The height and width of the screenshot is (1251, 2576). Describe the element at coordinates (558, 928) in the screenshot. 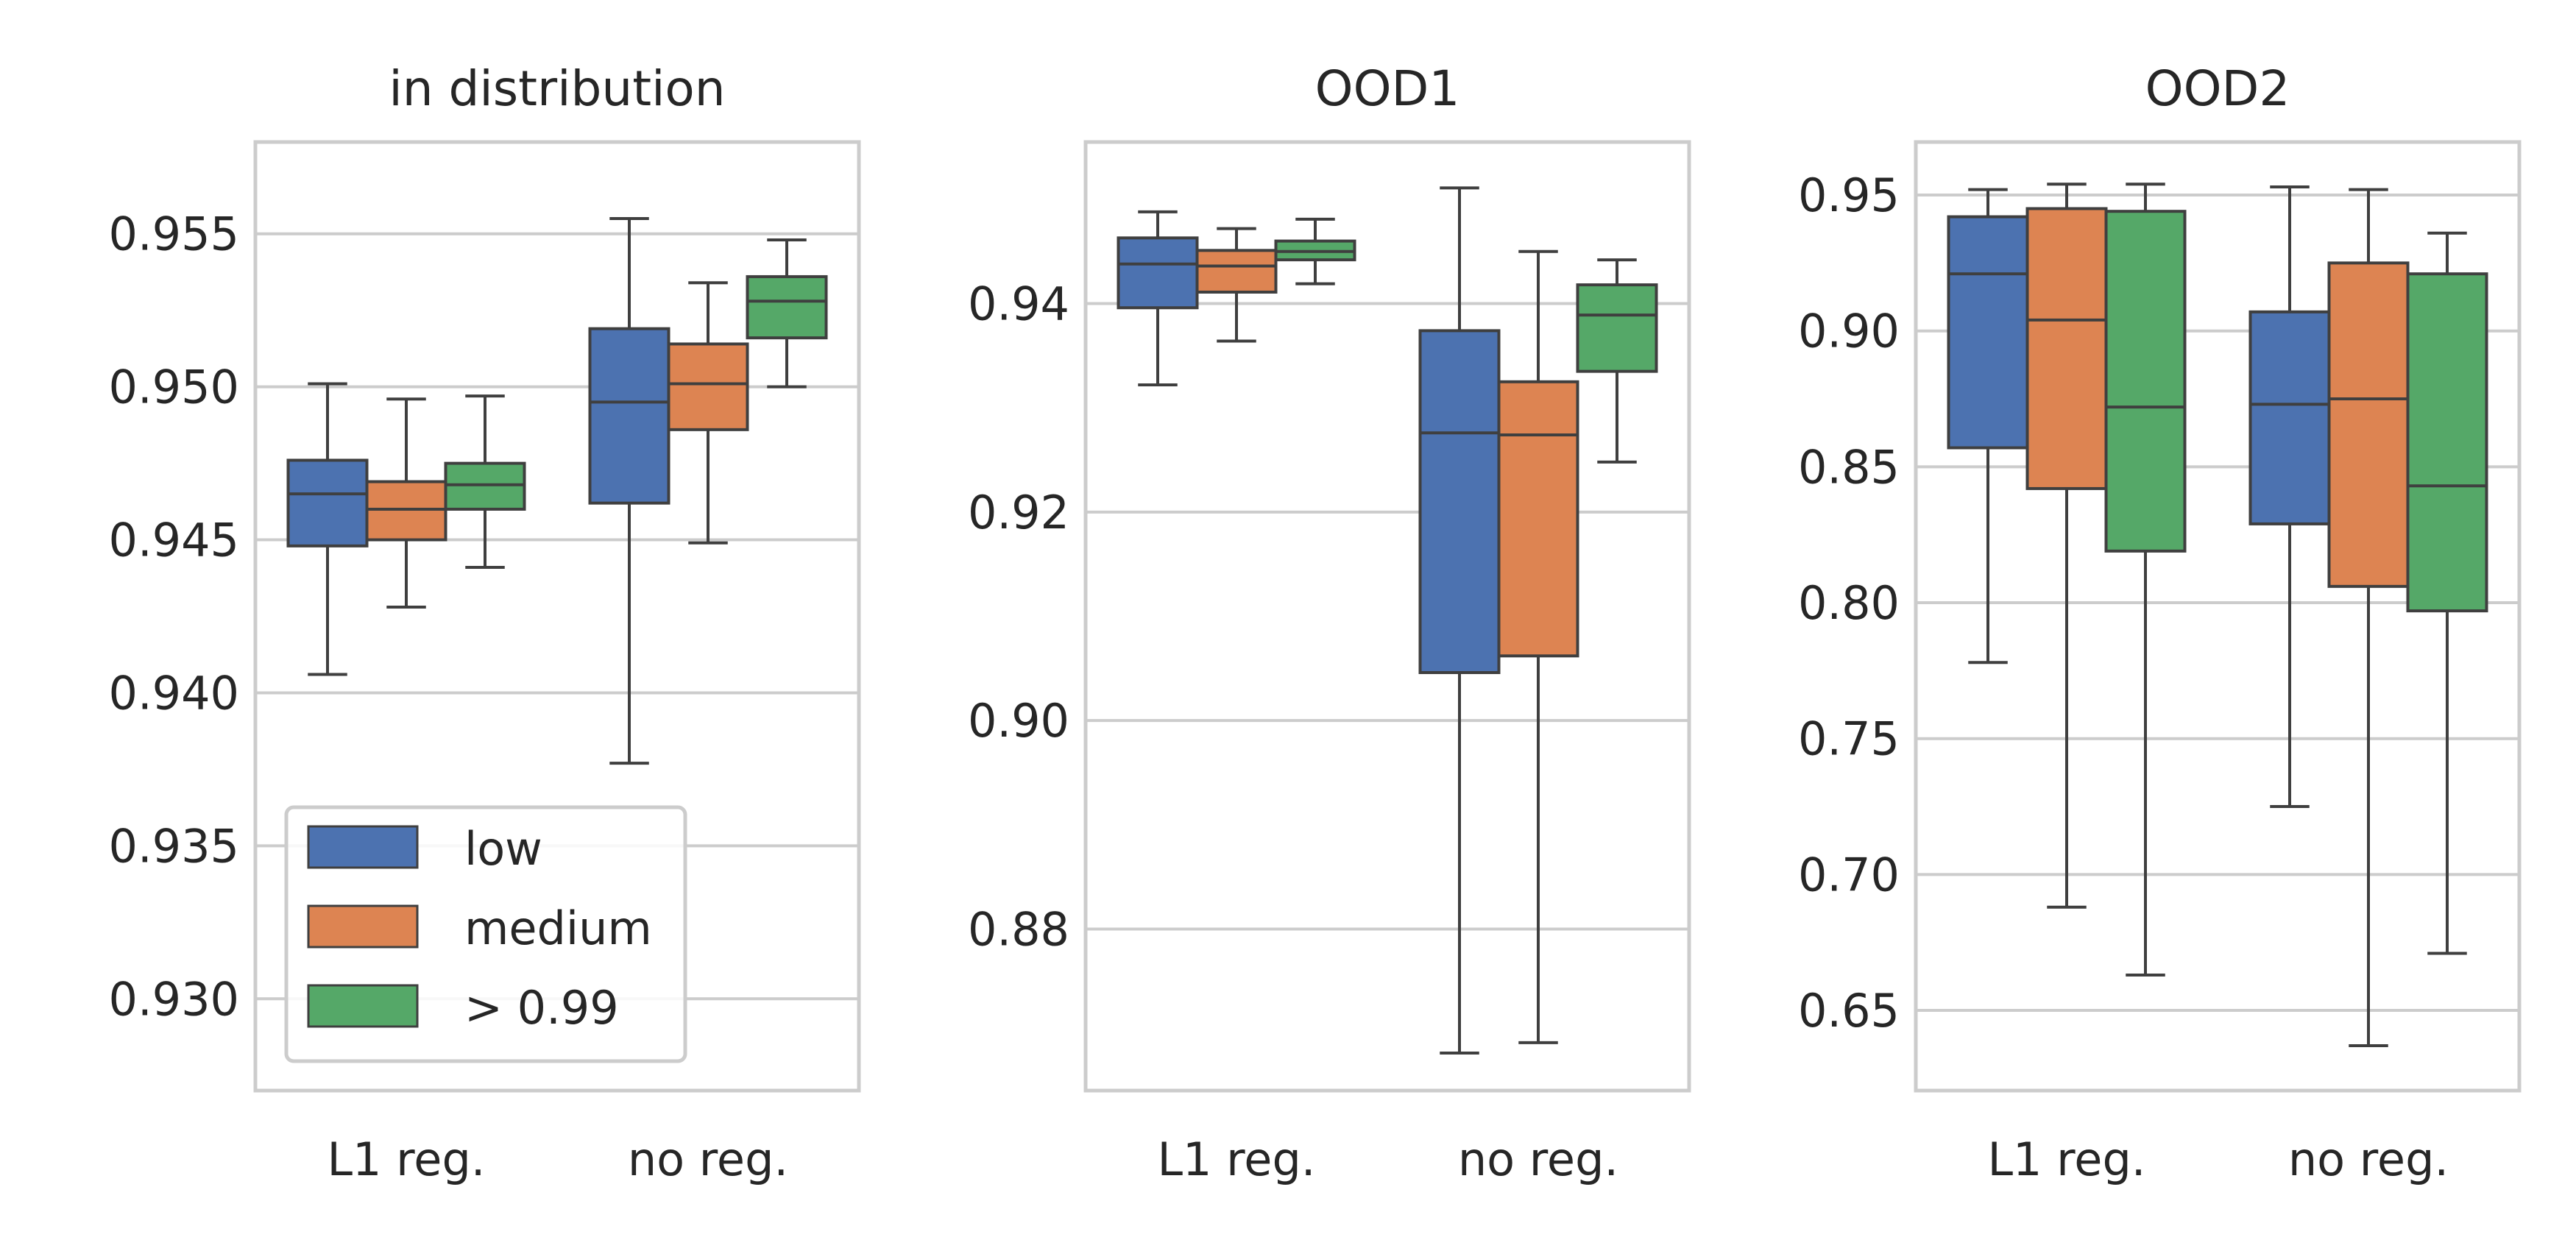

I see `legend-label: medium` at that location.